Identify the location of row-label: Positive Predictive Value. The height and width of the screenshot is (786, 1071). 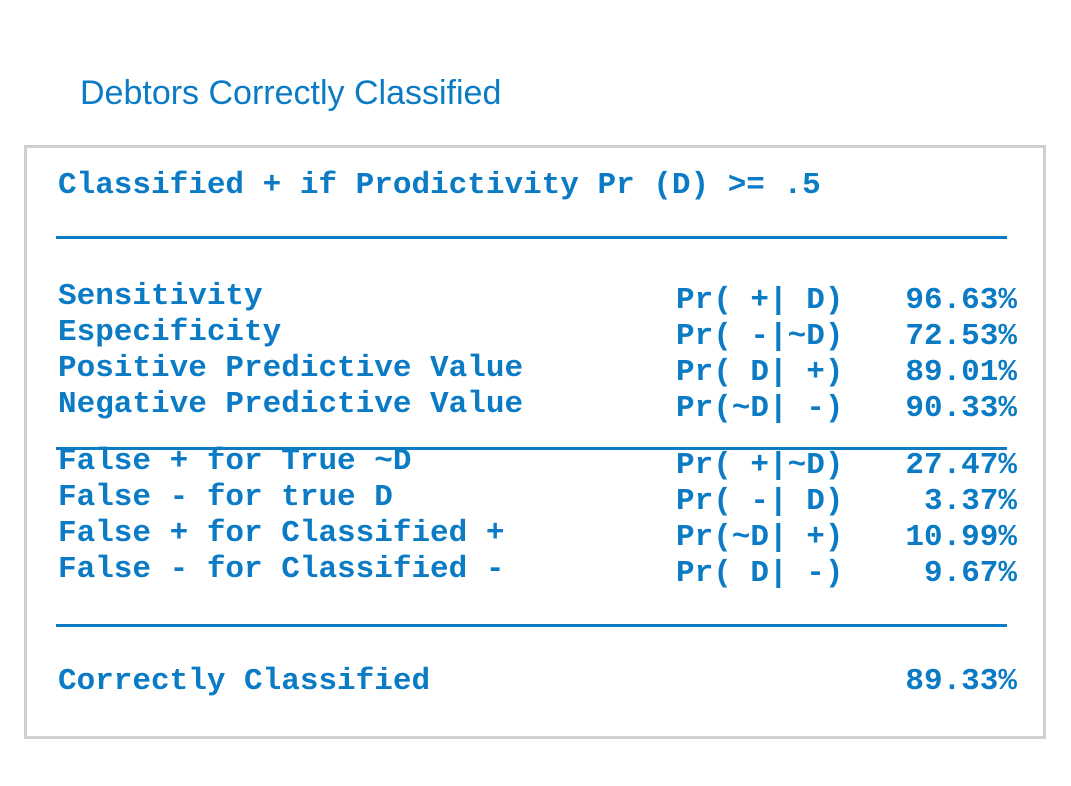
(291, 368).